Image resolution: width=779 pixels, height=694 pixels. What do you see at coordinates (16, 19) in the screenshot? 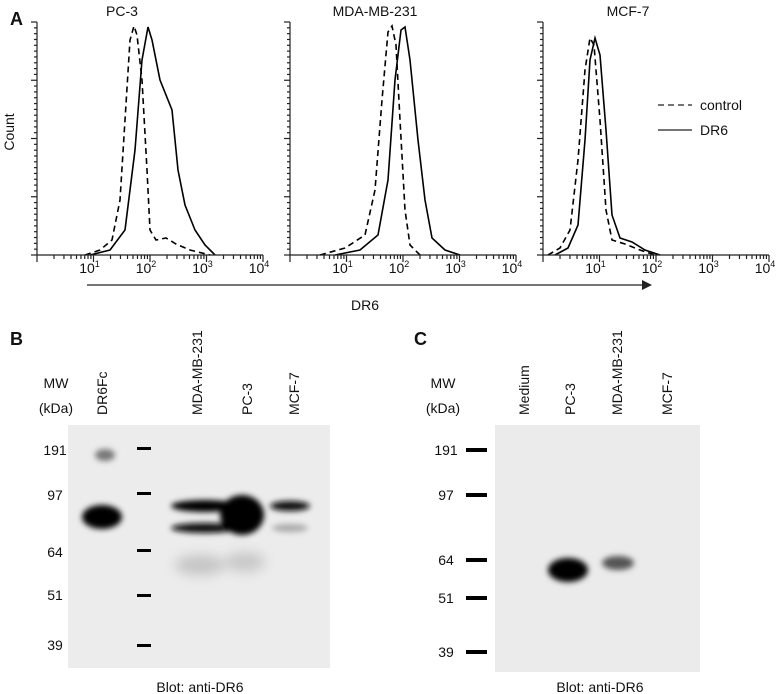
I see `panel-label: A` at bounding box center [16, 19].